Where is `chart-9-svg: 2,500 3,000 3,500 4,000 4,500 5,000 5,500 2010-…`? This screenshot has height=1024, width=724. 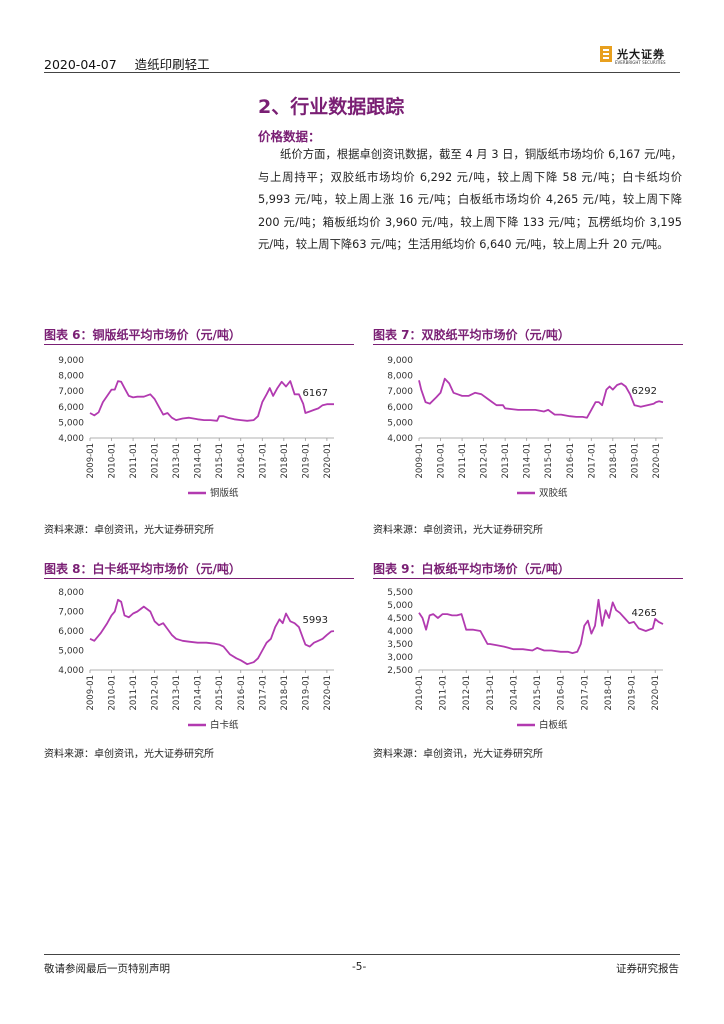 chart-9-svg: 2,500 3,000 3,500 4,000 4,500 5,000 5,500 2010-… is located at coordinates (525, 659).